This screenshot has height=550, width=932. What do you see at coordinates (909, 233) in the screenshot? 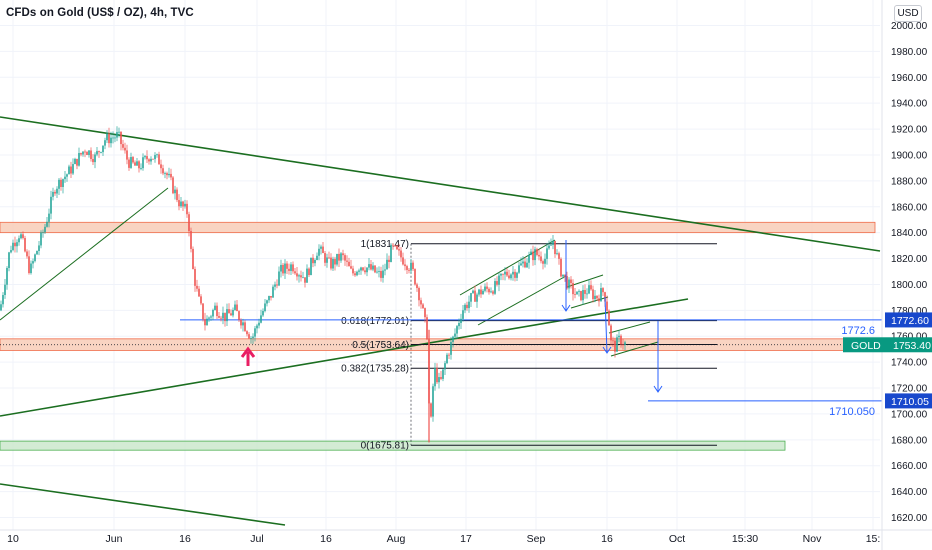
I see `y-tick-label: 1840.00` at bounding box center [909, 233].